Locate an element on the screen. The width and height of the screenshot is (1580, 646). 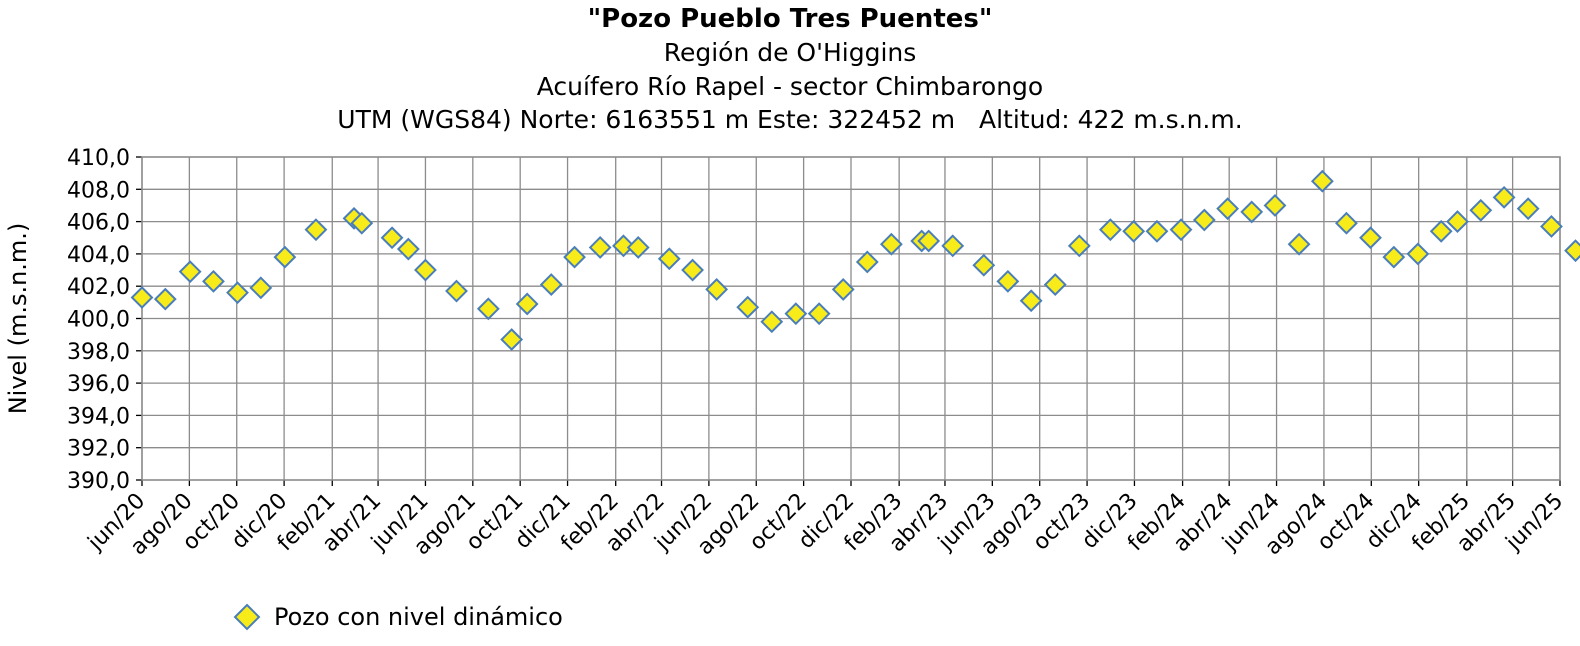
legend: Pozo con nivel dinámico is located at coordinates (397, 617).